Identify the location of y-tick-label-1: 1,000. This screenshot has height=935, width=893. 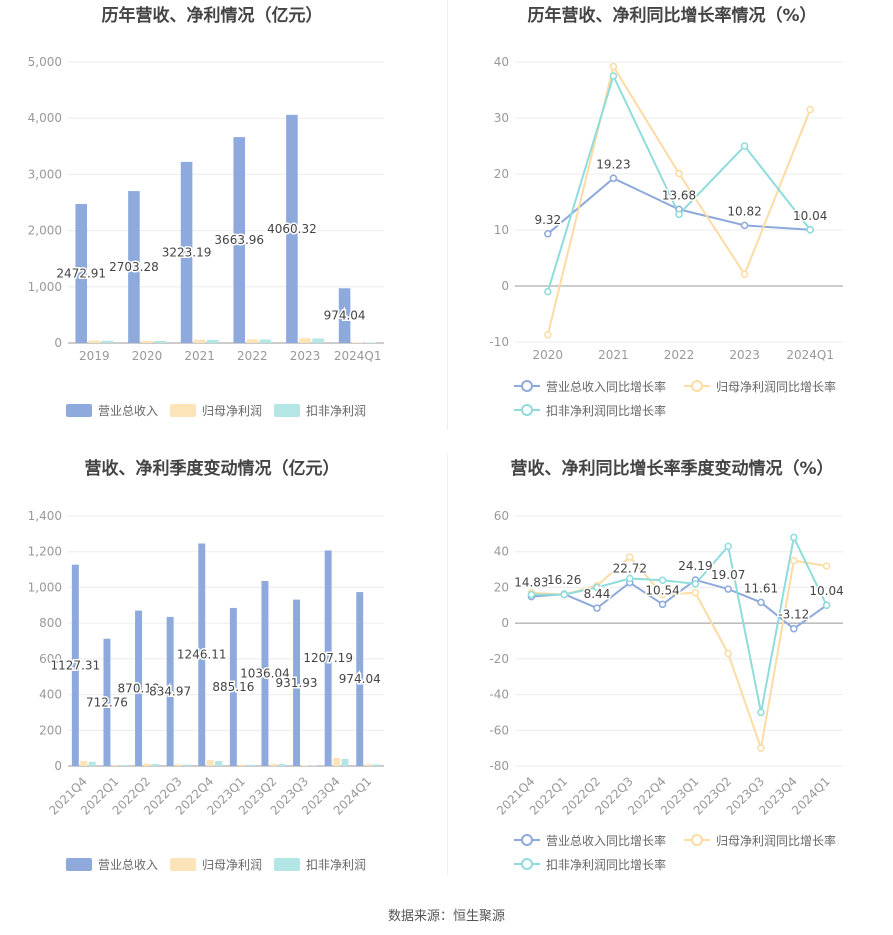
(45, 287).